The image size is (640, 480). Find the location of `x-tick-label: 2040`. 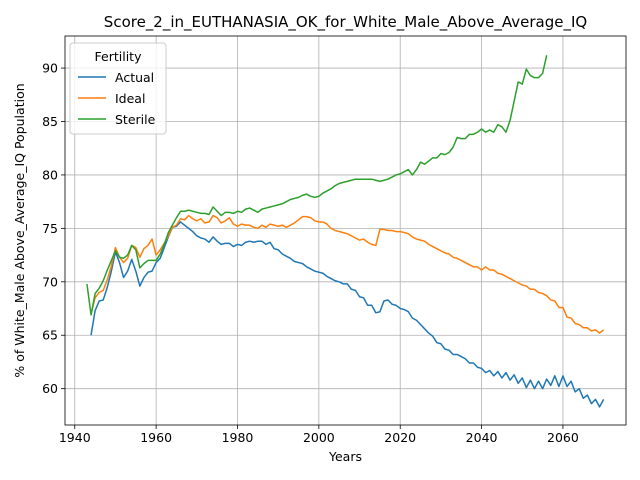

x-tick-label: 2040 is located at coordinates (482, 437).